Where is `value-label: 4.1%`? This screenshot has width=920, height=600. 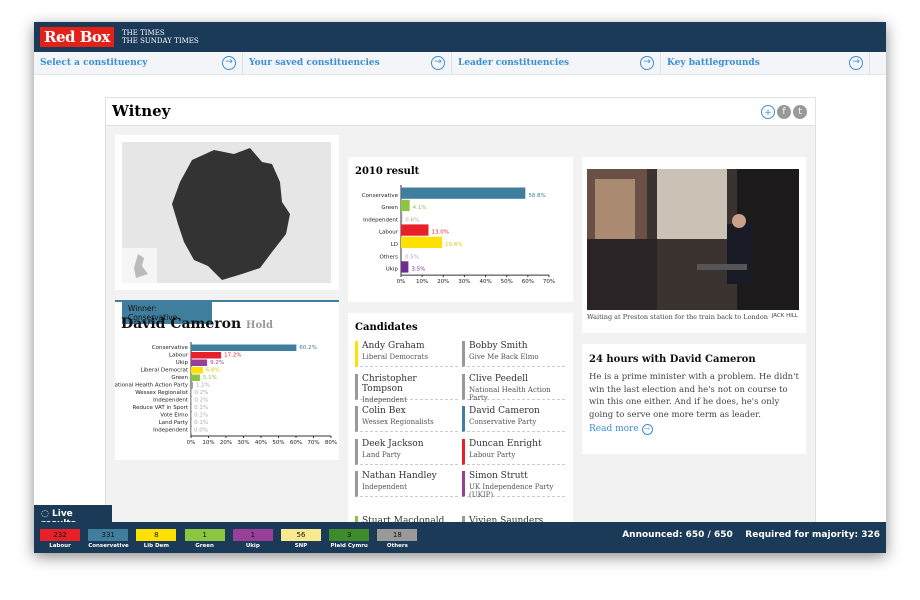 value-label: 4.1% is located at coordinates (420, 208).